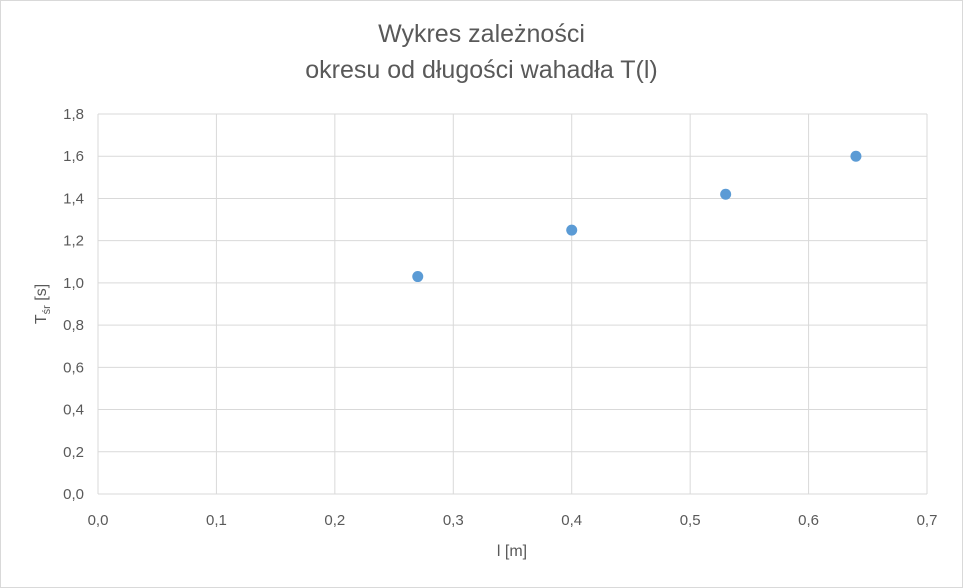  What do you see at coordinates (927, 520) in the screenshot?
I see `x-tick-label: 0,7` at bounding box center [927, 520].